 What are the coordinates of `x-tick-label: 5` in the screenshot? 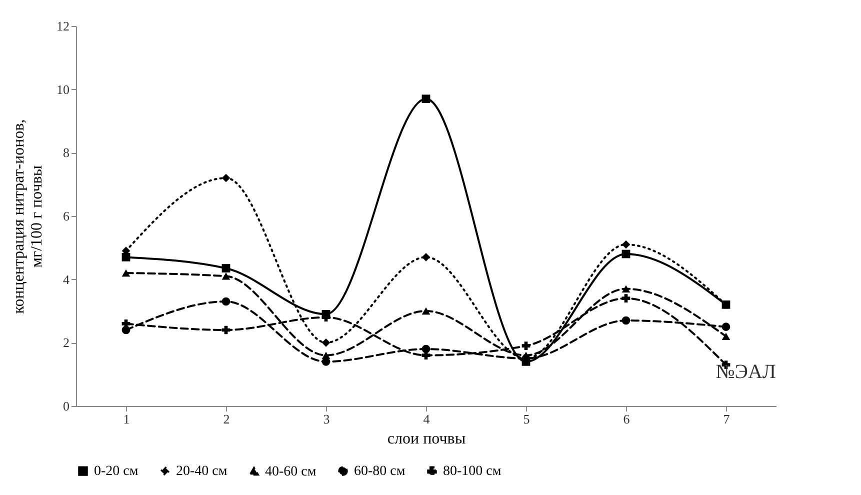 It's located at (526, 419).